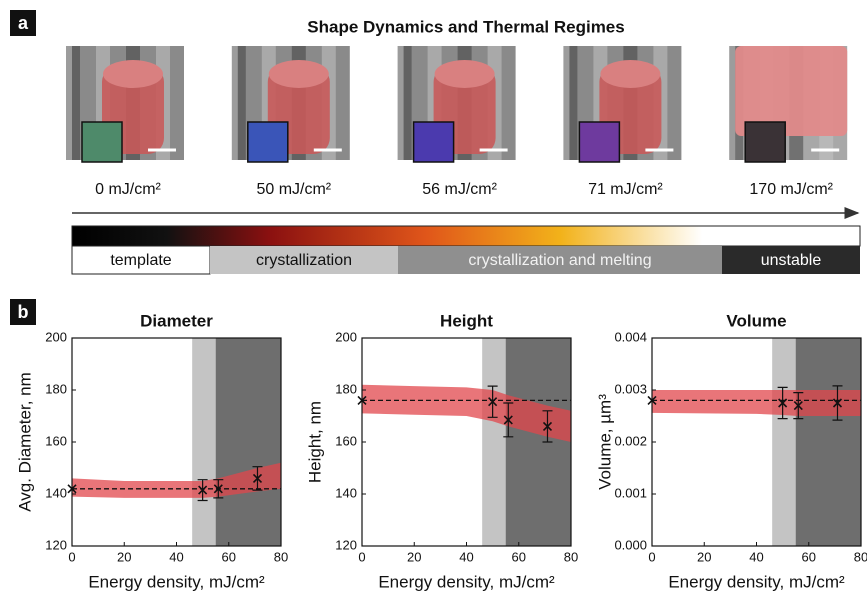 The width and height of the screenshot is (867, 603). I want to click on y-tick-label: 0.002, so click(630, 440).